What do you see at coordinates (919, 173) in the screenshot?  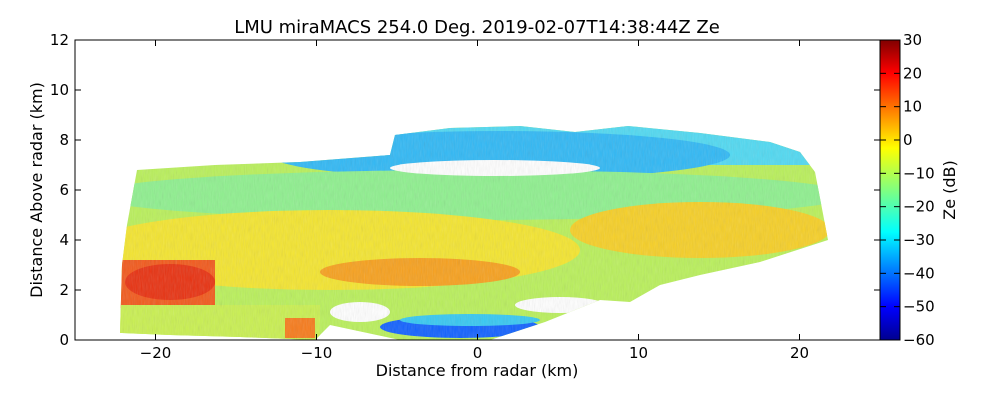 I see `colorbar-tick-label: −10` at bounding box center [919, 173].